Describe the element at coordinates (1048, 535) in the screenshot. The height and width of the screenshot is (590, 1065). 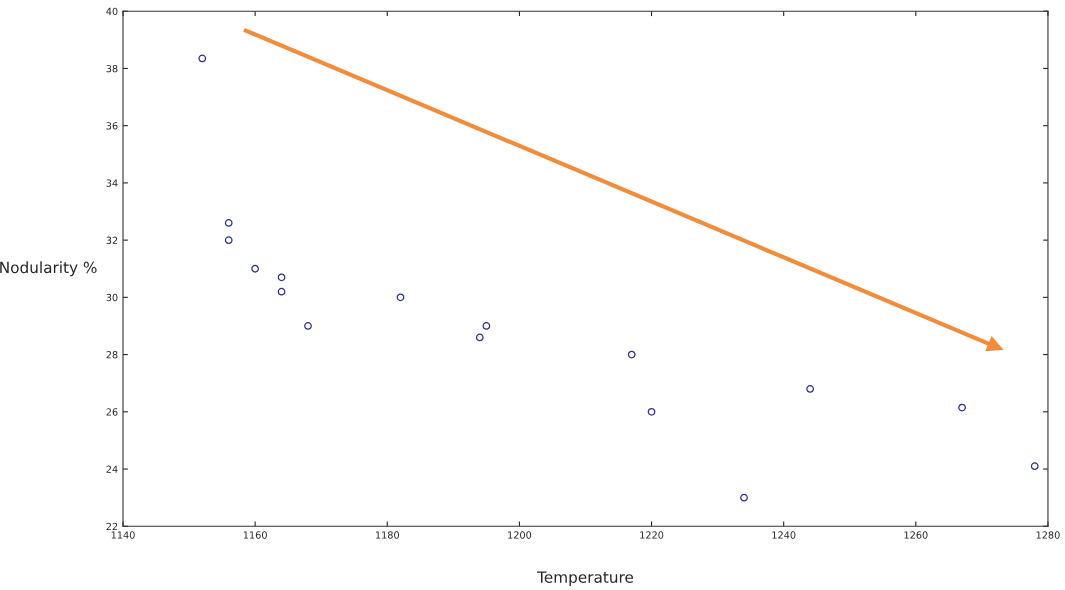
I see `x-tick-label: 1280` at that location.